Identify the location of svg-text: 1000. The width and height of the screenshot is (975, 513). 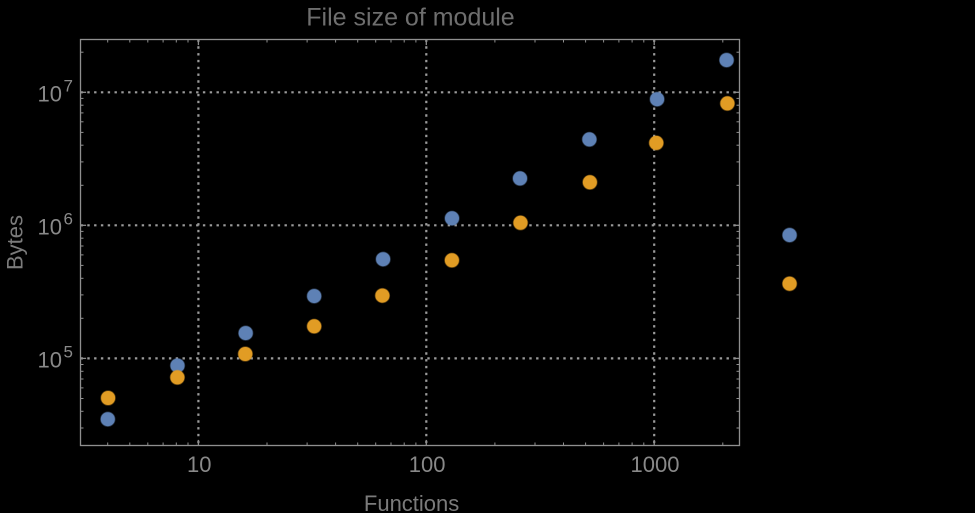
(655, 464).